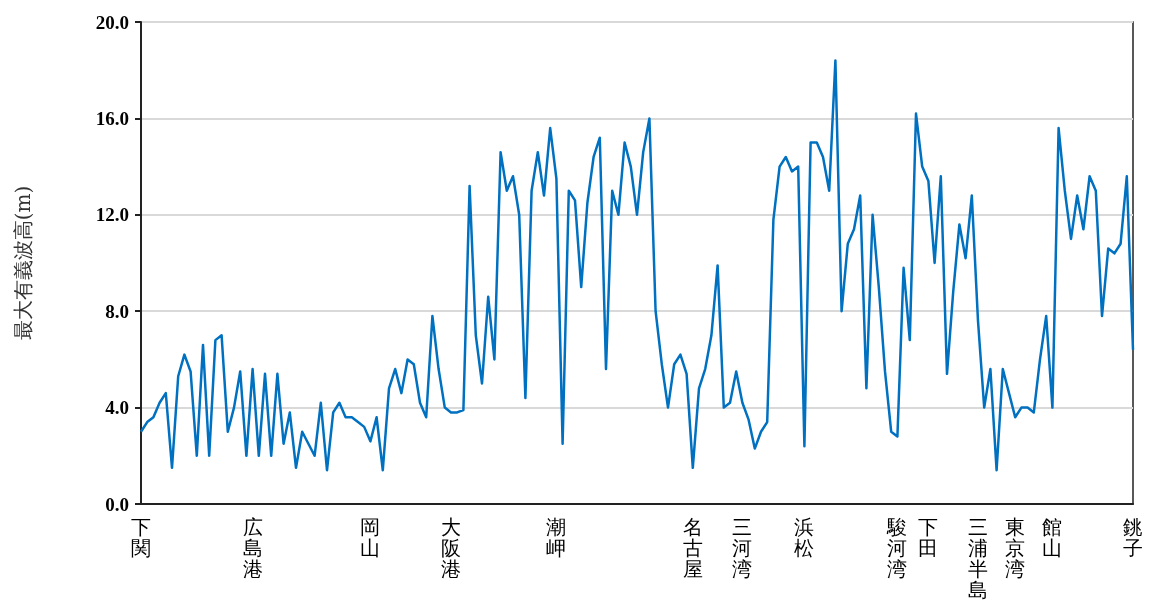 The image size is (1151, 615). What do you see at coordinates (978, 558) in the screenshot?
I see `x-tick-label: 三浦半島` at bounding box center [978, 558].